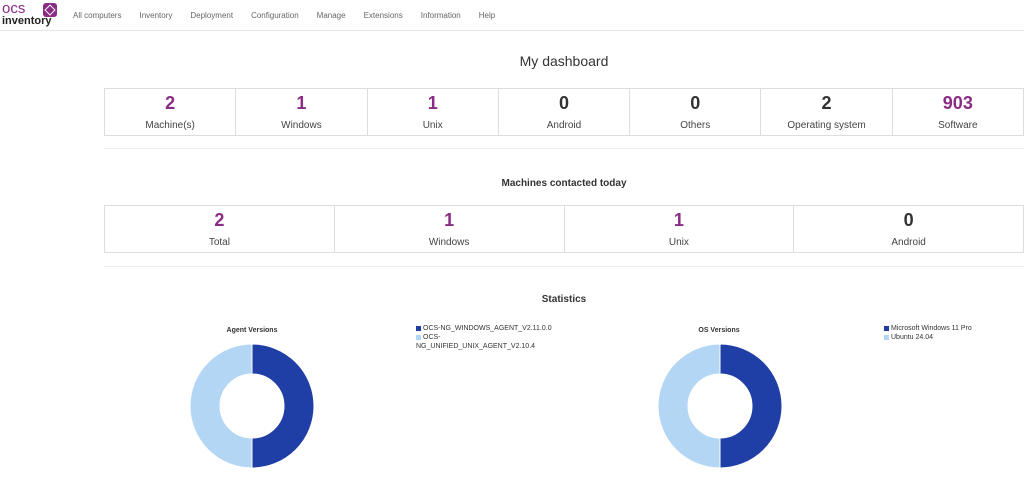  What do you see at coordinates (487, 15) in the screenshot?
I see `menu-help: Help` at bounding box center [487, 15].